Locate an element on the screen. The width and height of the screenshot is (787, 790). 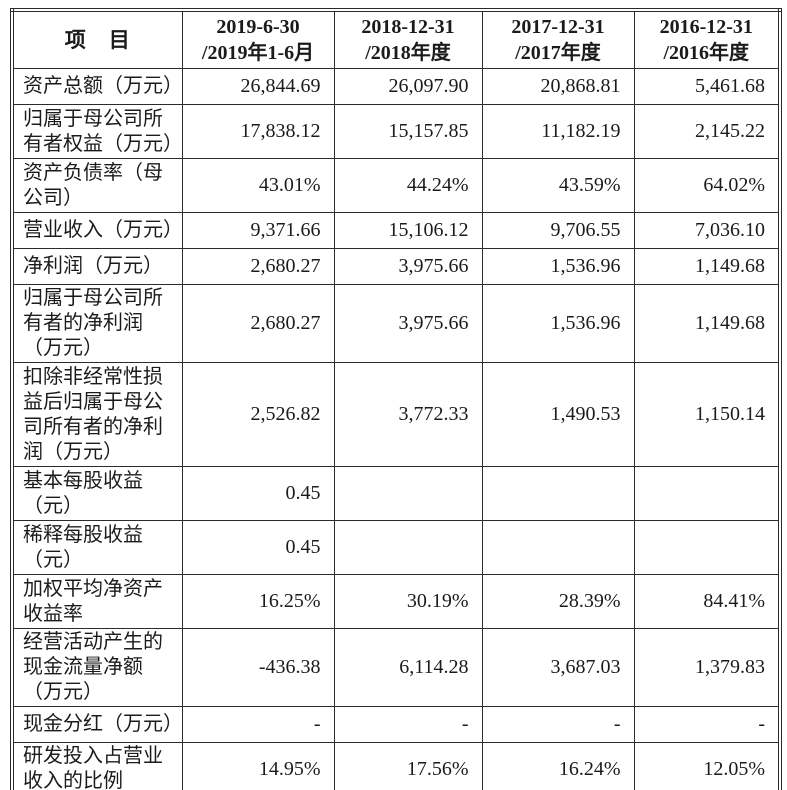
row-item-label: 加权平均净资产 收益率 is located at coordinates (97, 601).